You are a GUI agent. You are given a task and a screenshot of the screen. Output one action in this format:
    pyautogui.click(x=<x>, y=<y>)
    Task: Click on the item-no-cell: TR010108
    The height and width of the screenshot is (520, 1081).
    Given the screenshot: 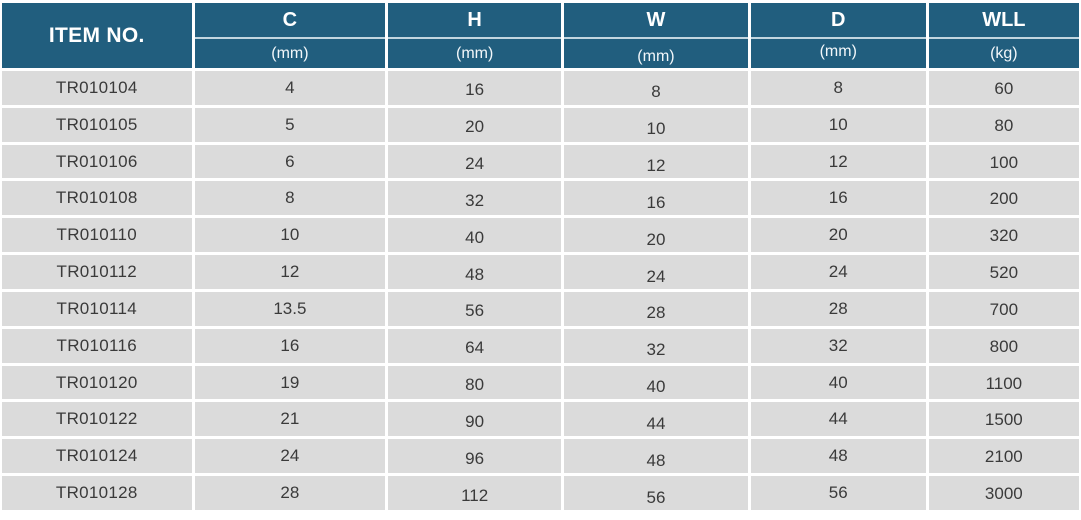 What is the action you would take?
    pyautogui.click(x=97, y=198)
    